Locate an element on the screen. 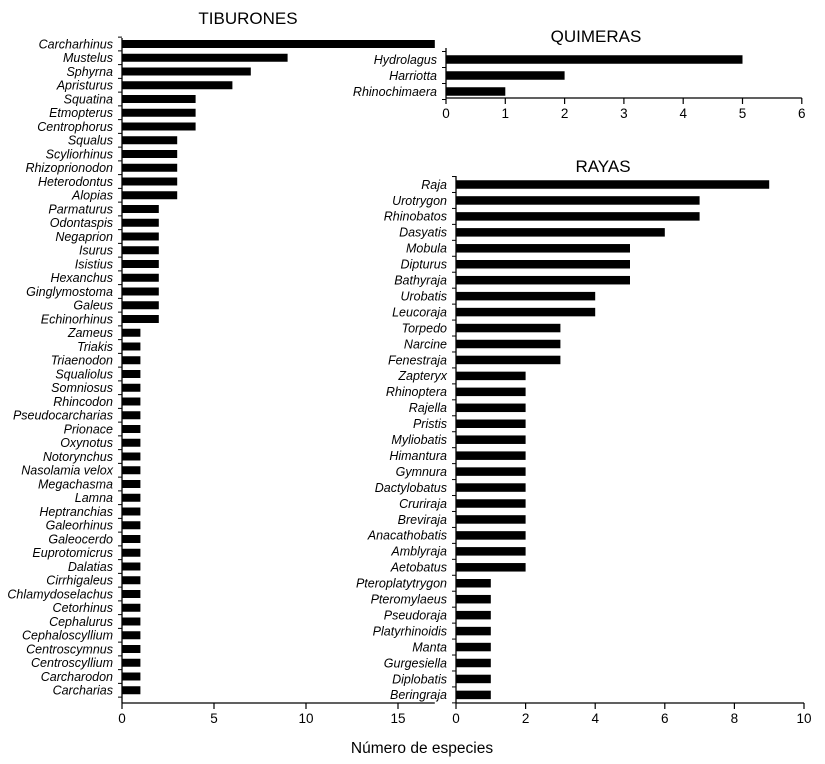  tiburones-bar-negaprion is located at coordinates (140, 236).